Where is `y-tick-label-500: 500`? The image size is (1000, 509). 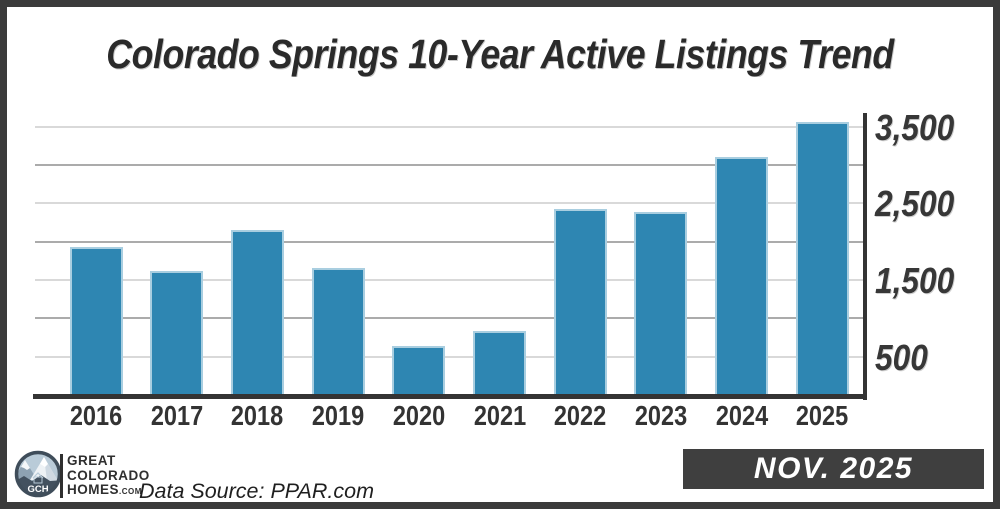
y-tick-label-500: 500 is located at coordinates (901, 357).